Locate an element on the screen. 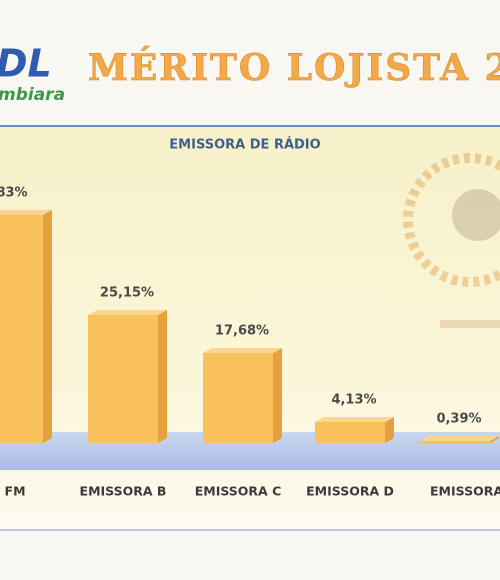 The width and height of the screenshot is (500, 580). logo: DL is located at coordinates (26, 64).